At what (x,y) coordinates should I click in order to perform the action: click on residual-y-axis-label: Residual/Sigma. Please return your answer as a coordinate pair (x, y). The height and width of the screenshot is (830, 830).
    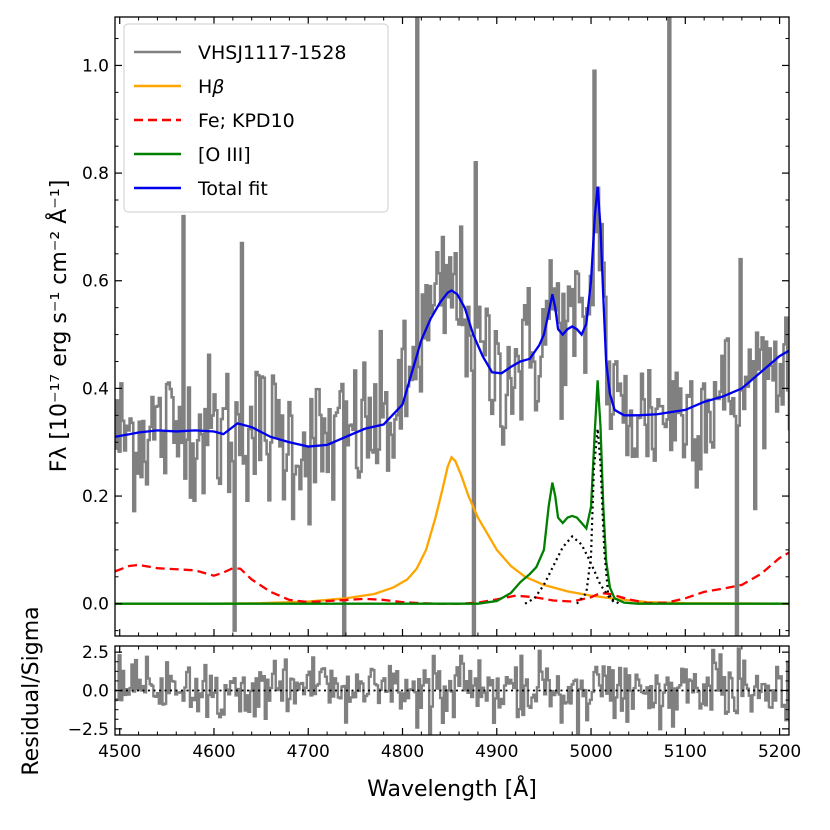
    Looking at the image, I should click on (31, 690).